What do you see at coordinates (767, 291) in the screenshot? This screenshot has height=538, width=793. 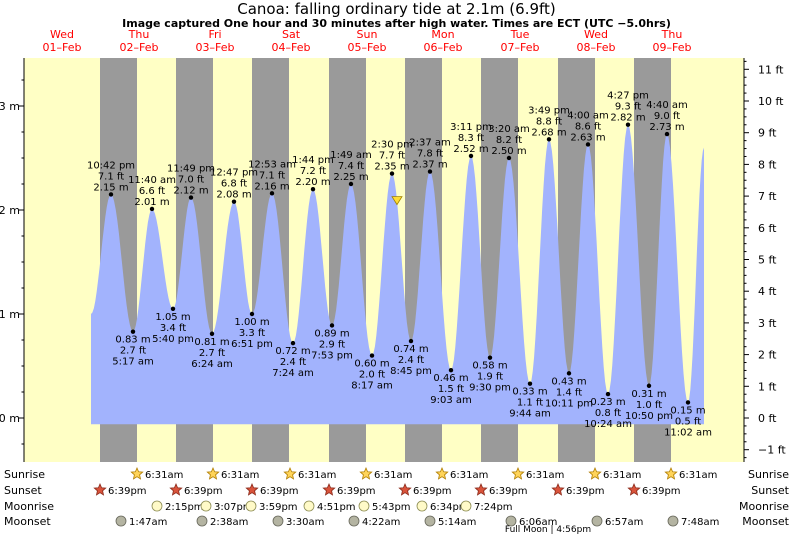 I see `right-tick-label: 4 ft` at bounding box center [767, 291].